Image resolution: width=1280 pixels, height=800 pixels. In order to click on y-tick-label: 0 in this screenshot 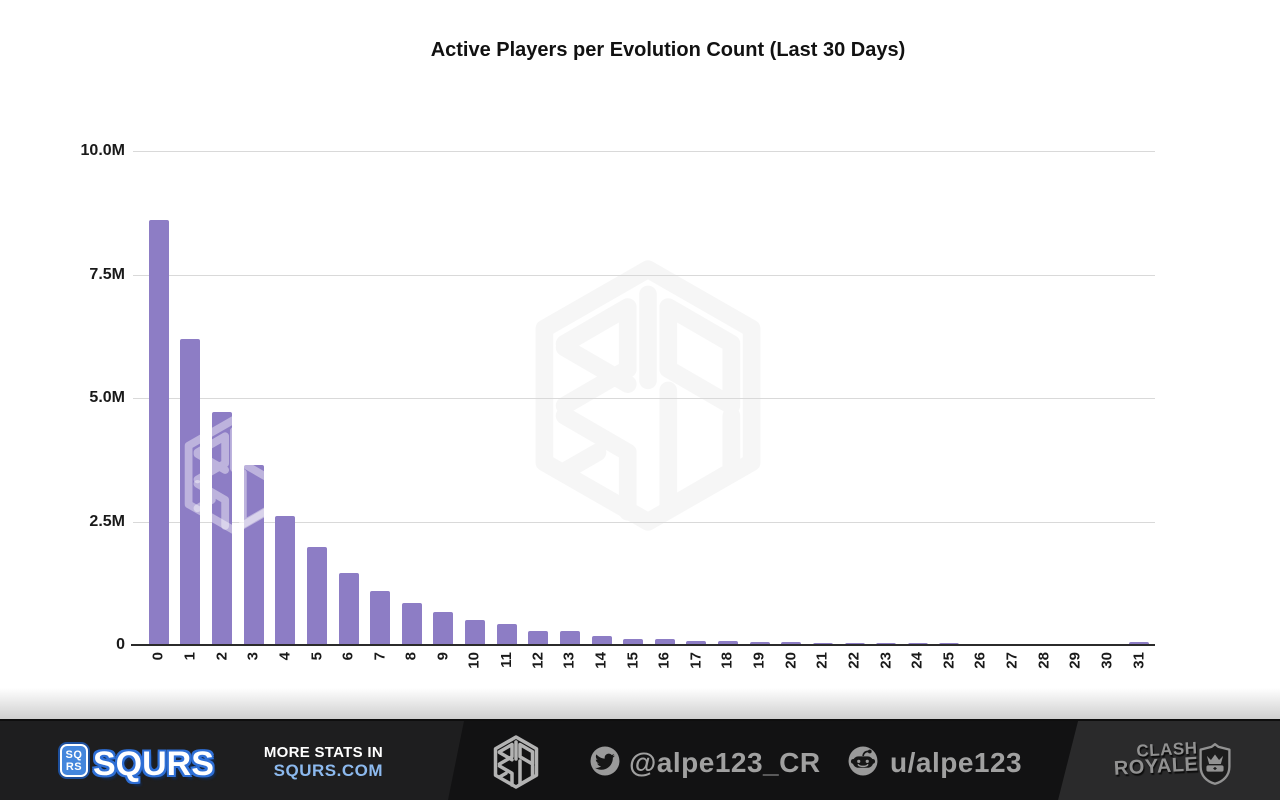, I will do `click(120, 644)`.